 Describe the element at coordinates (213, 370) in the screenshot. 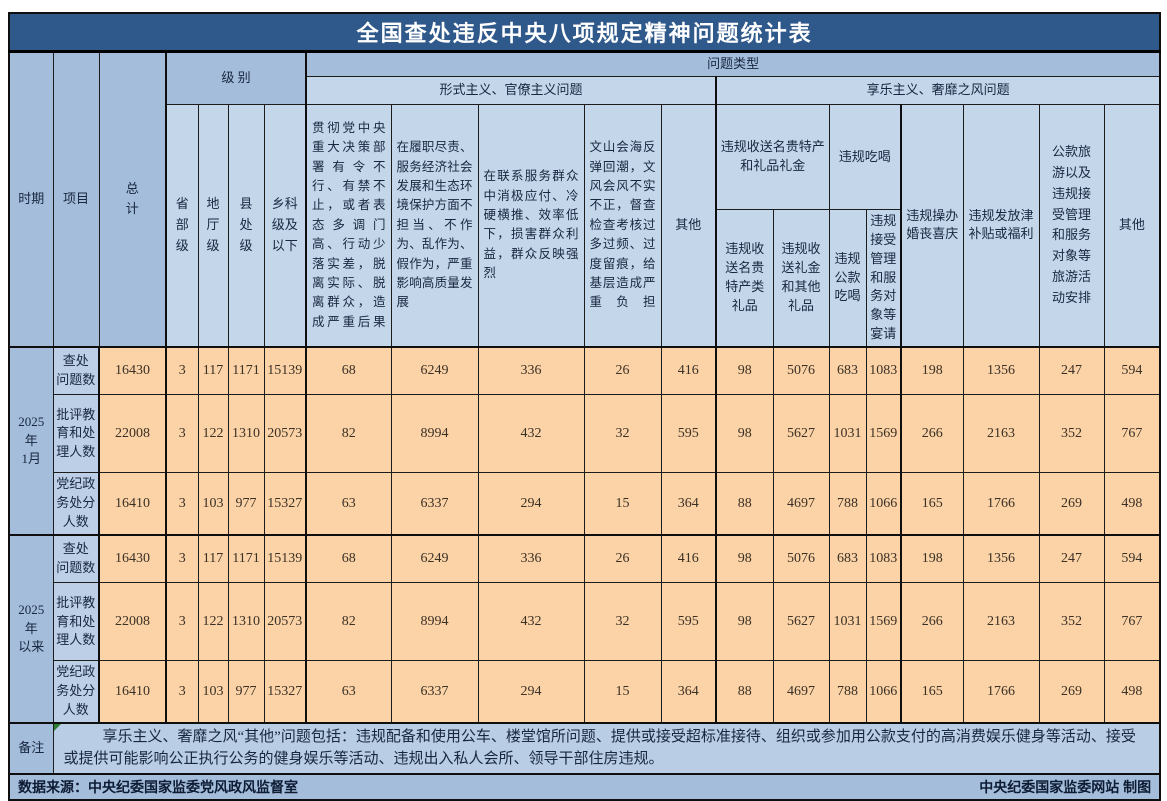

I see `value-cell: 117` at that location.